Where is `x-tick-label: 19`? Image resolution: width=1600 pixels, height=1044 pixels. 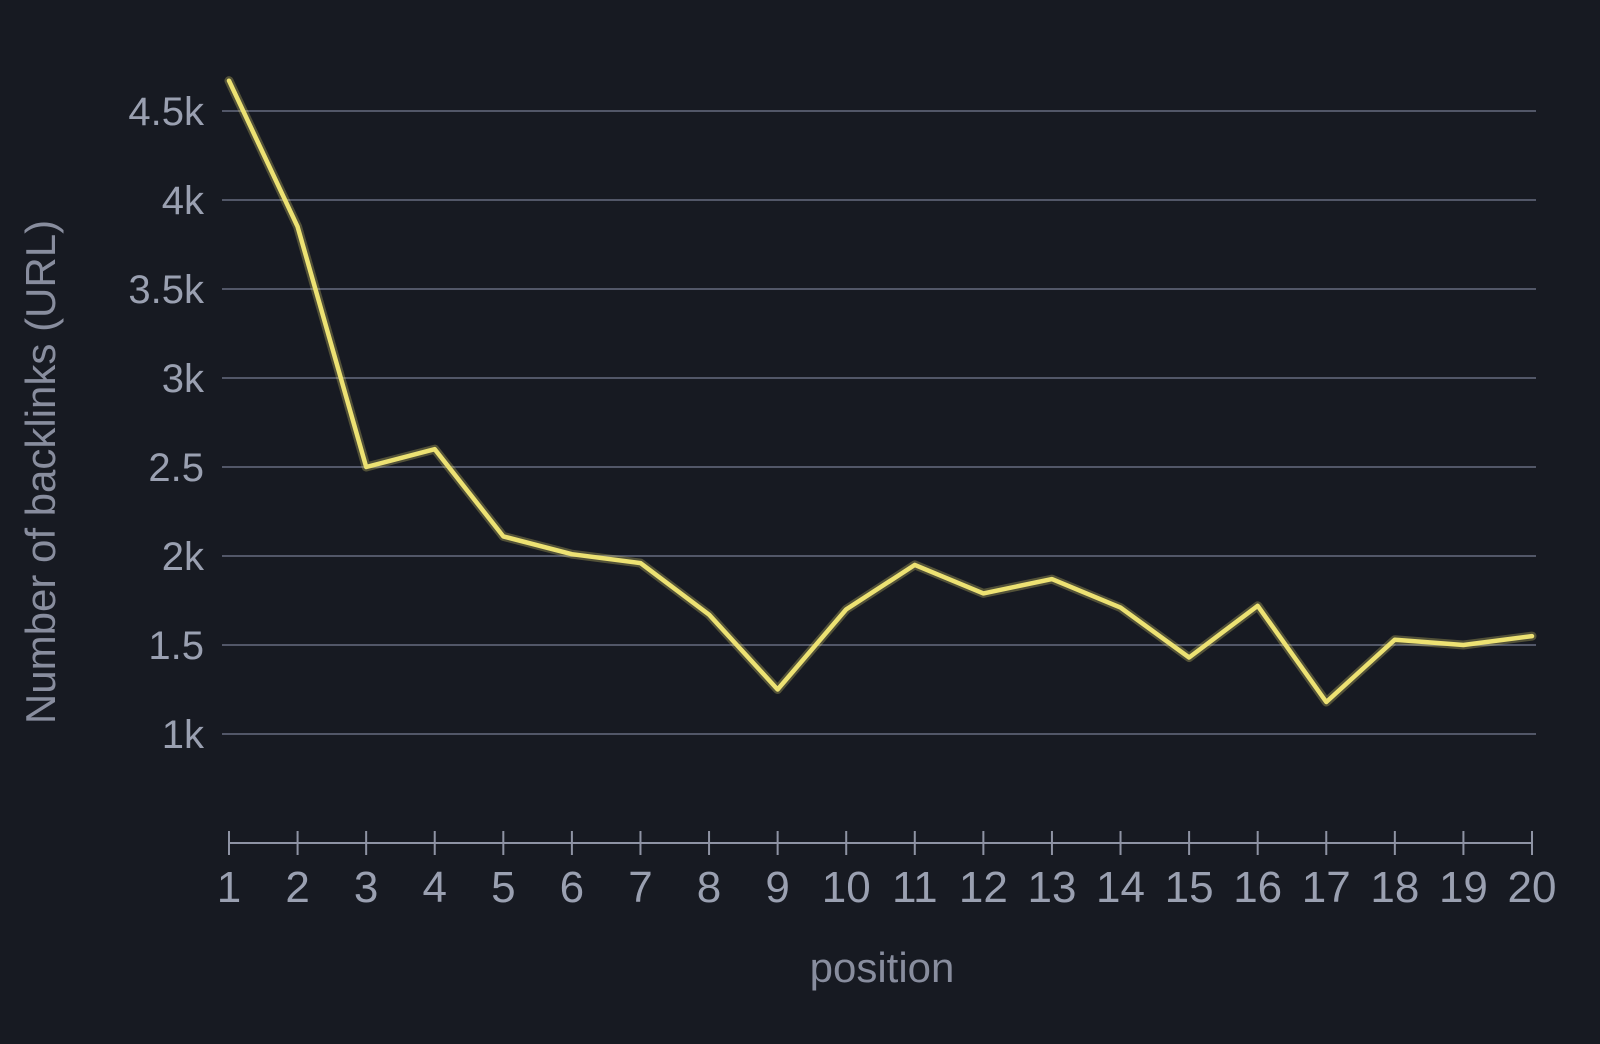 x-tick-label: 19 is located at coordinates (1463, 887).